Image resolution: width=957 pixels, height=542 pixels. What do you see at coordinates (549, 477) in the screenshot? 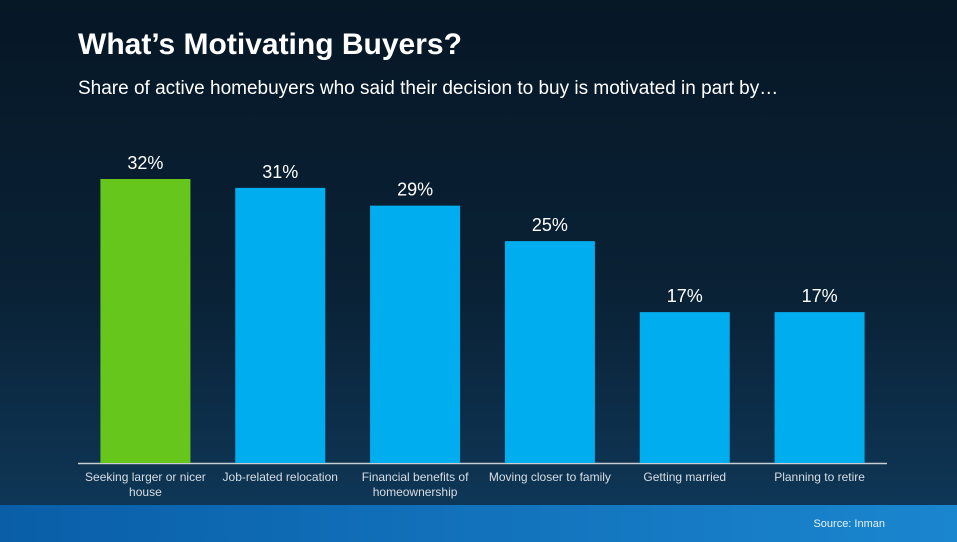
I see `x-tick-label: Moving closer to family` at bounding box center [549, 477].